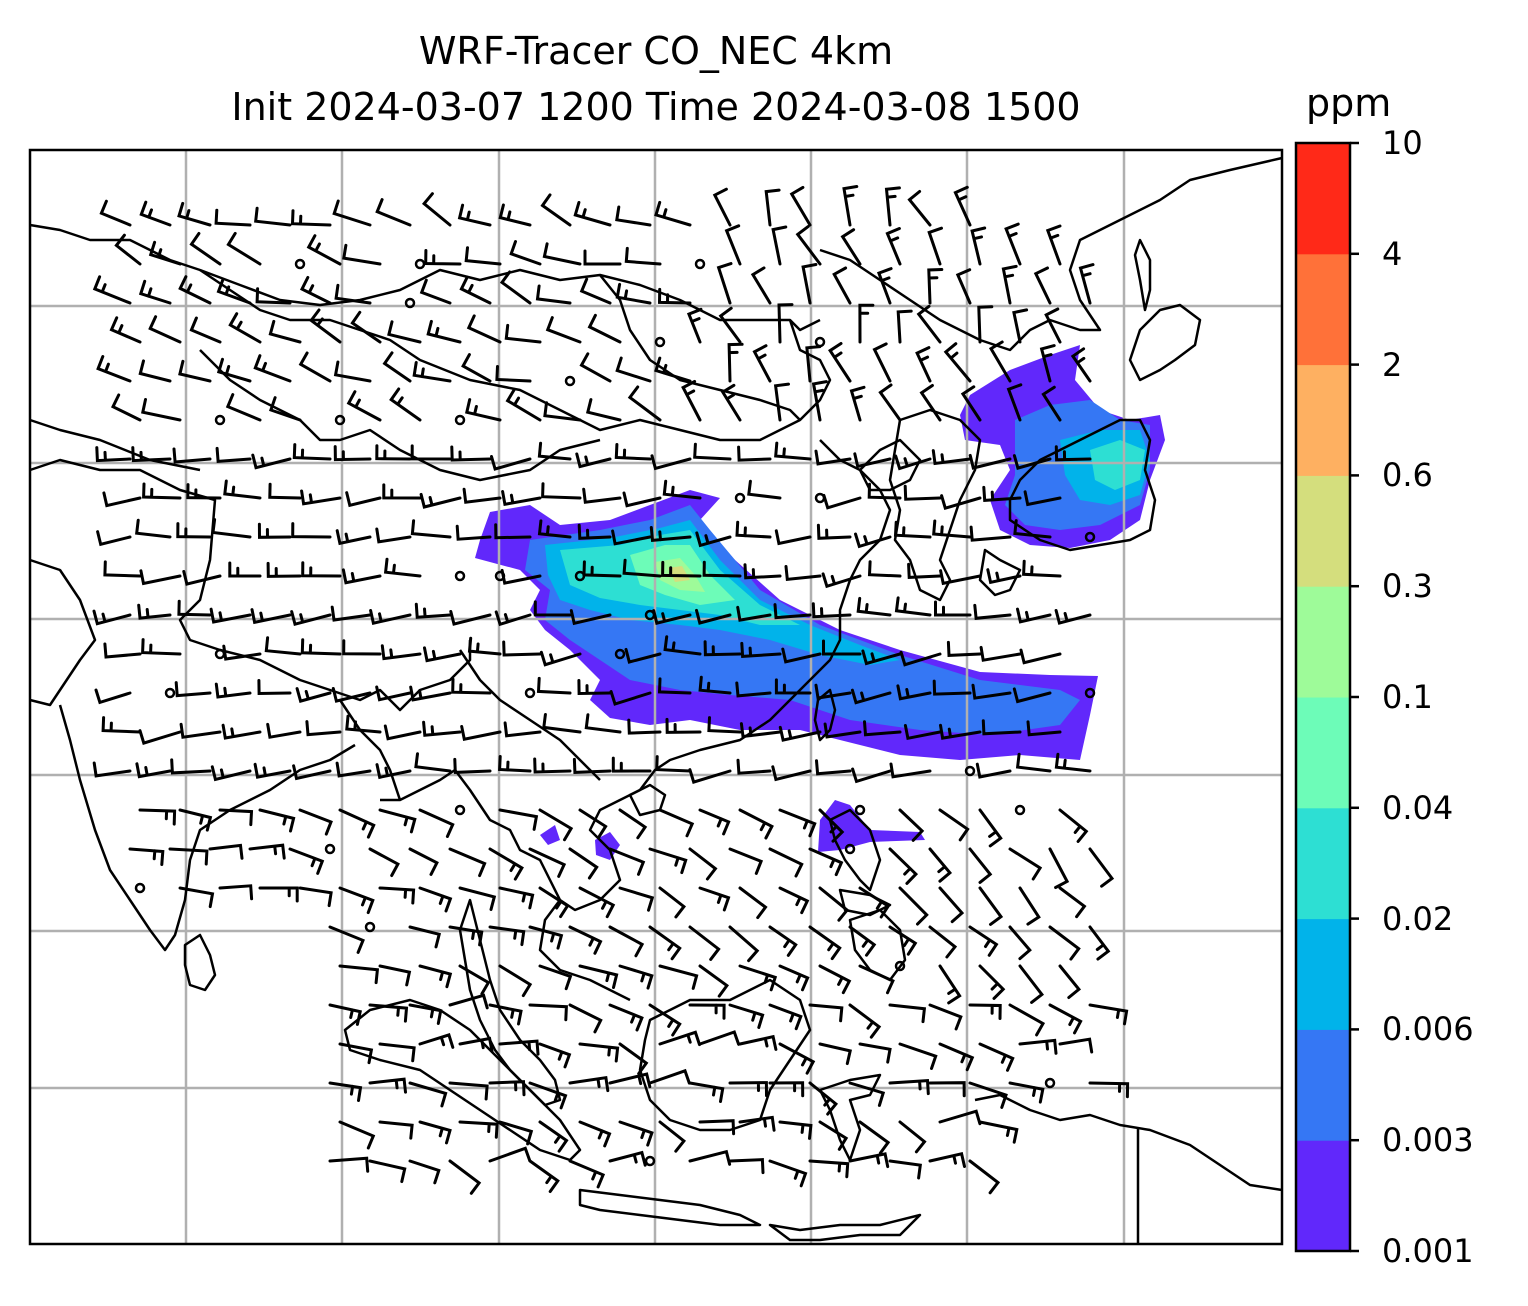 The width and height of the screenshot is (1528, 1306). What do you see at coordinates (890, 465) in the screenshot?
I see `coastline-bohai` at bounding box center [890, 465].